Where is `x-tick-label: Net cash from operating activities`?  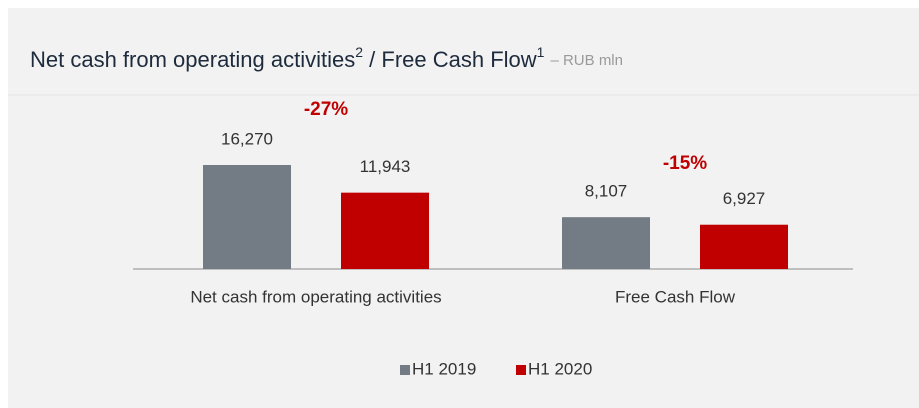
x-tick-label: Net cash from operating activities is located at coordinates (315, 296).